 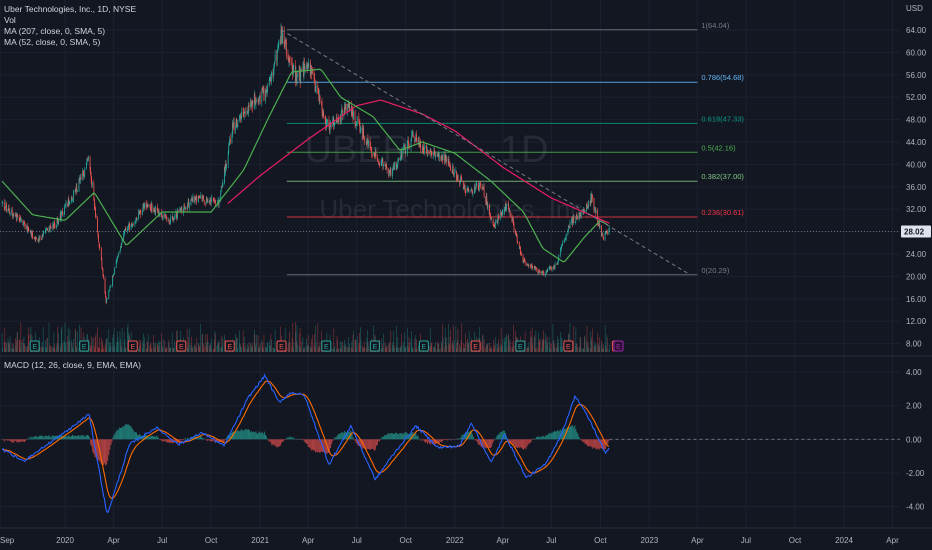 What do you see at coordinates (844, 540) in the screenshot?
I see `time-tick-label: 2024` at bounding box center [844, 540].